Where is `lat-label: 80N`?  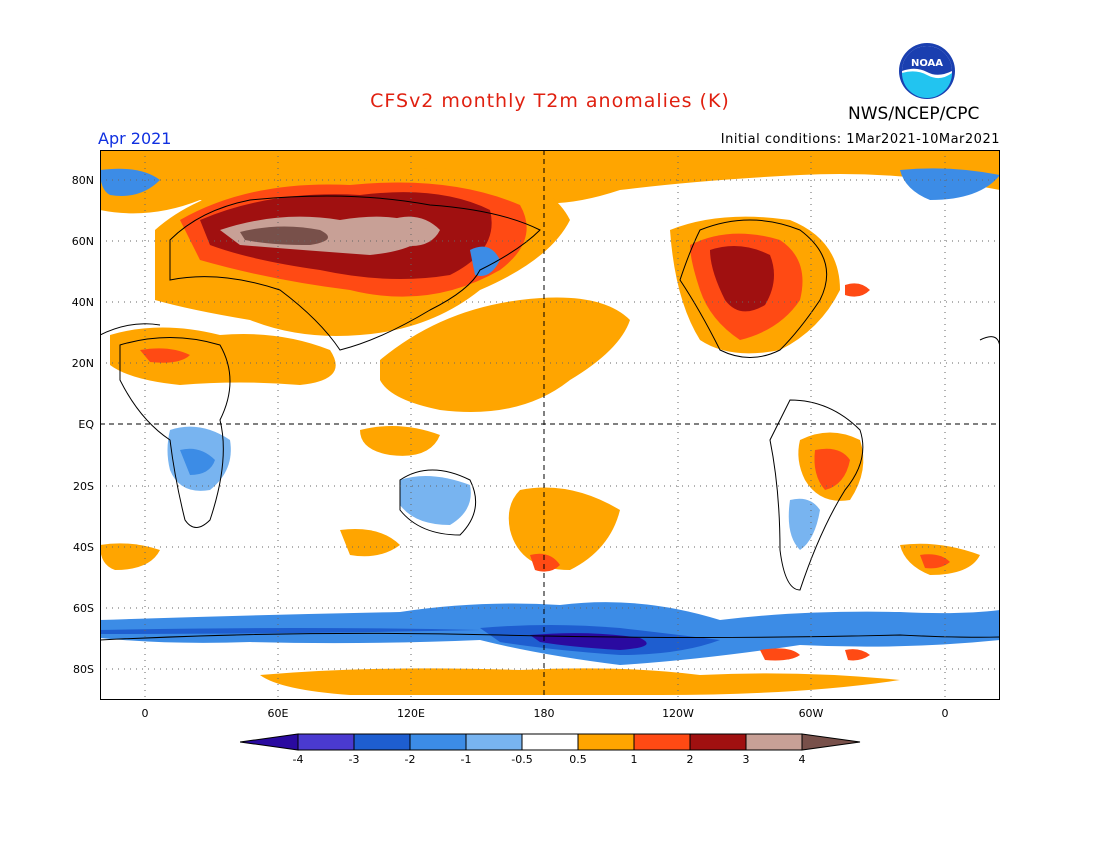 lat-label: 80N is located at coordinates (82, 180).